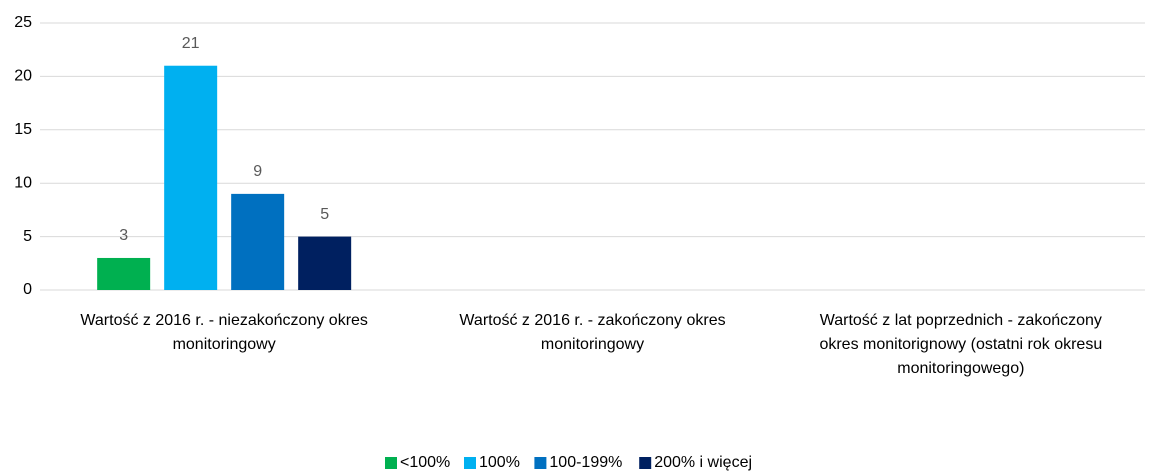 Image resolution: width=1152 pixels, height=473 pixels. Describe the element at coordinates (27, 236) in the screenshot. I see `y-tick-label: 5` at that location.